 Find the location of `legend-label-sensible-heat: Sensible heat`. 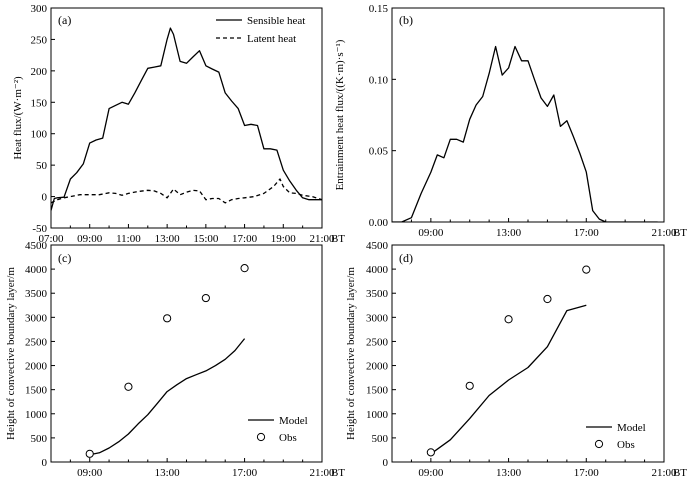

legend-label-sensible-heat: Sensible heat is located at coordinates (276, 21).